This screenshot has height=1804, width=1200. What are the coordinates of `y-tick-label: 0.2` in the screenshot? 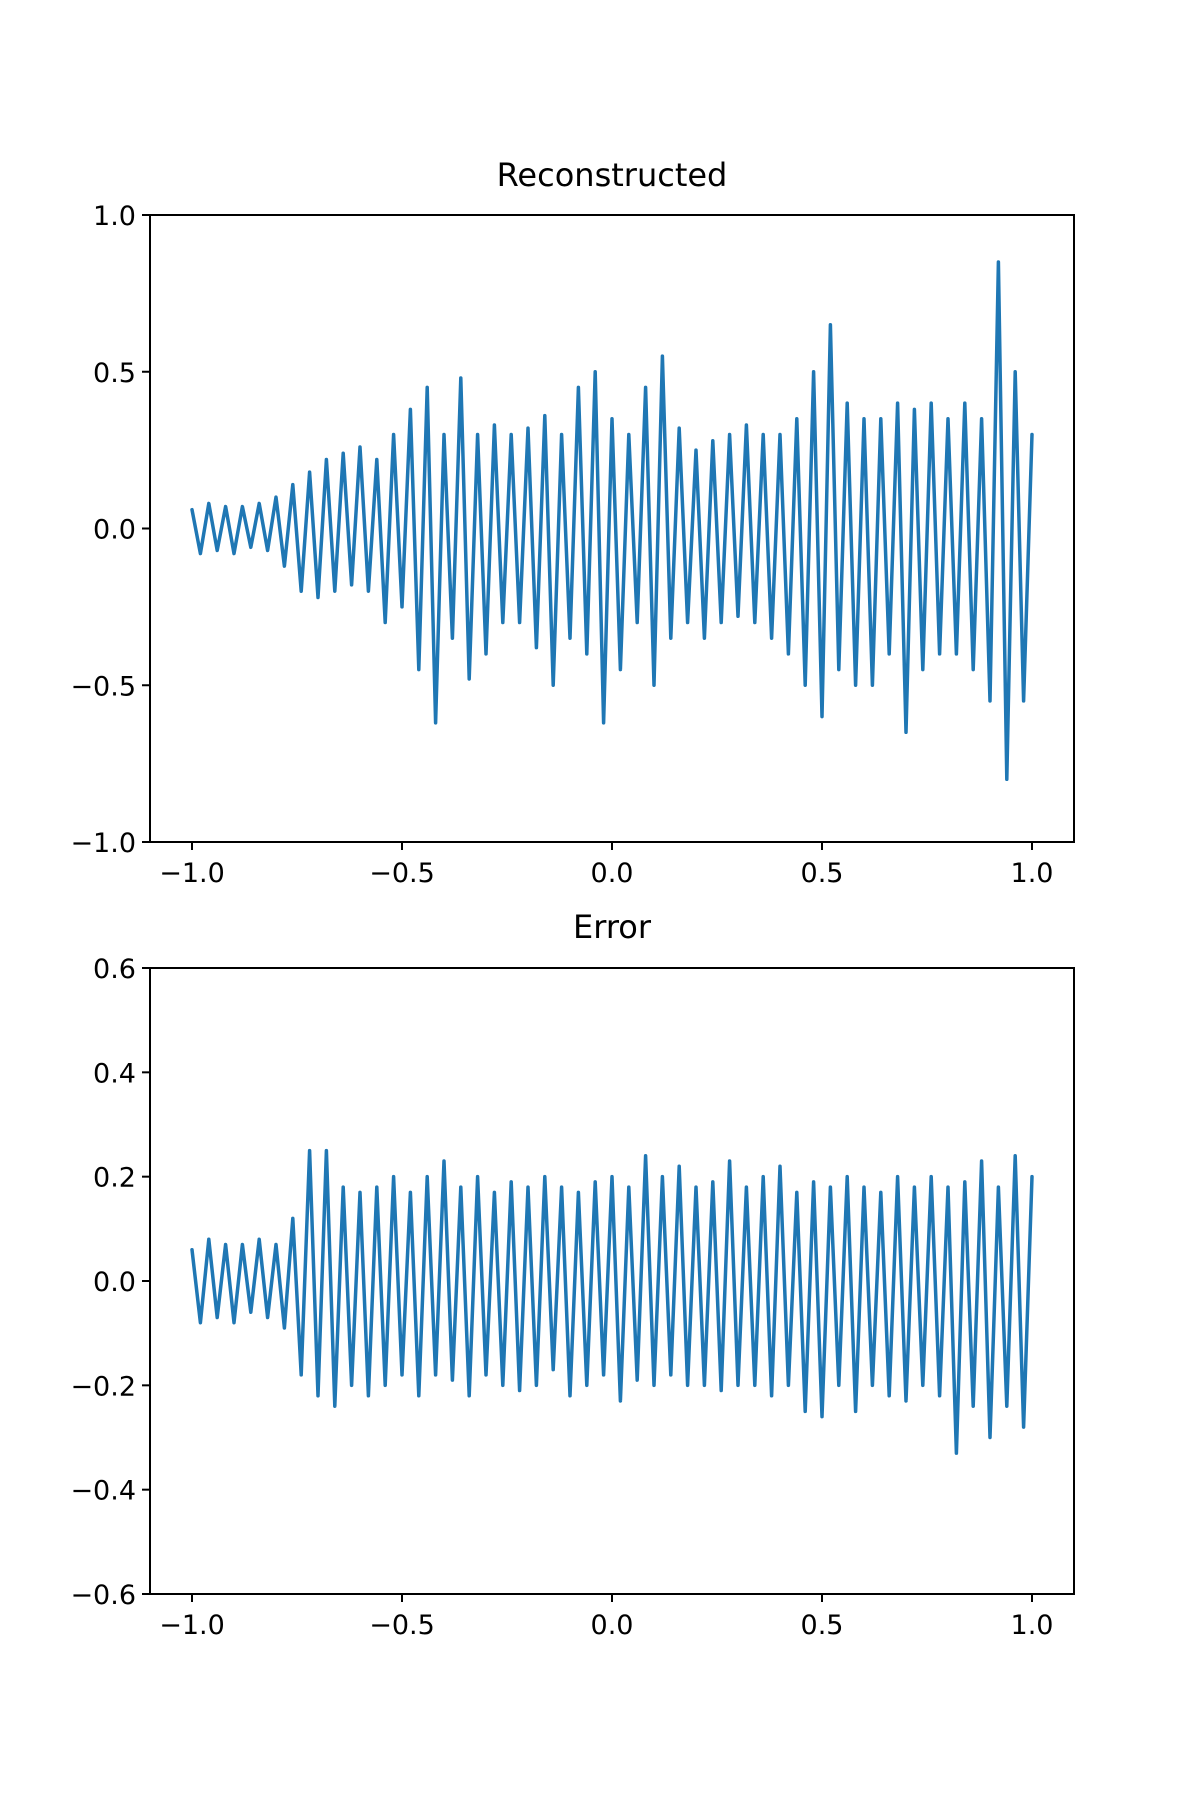 It's located at (114, 1178).